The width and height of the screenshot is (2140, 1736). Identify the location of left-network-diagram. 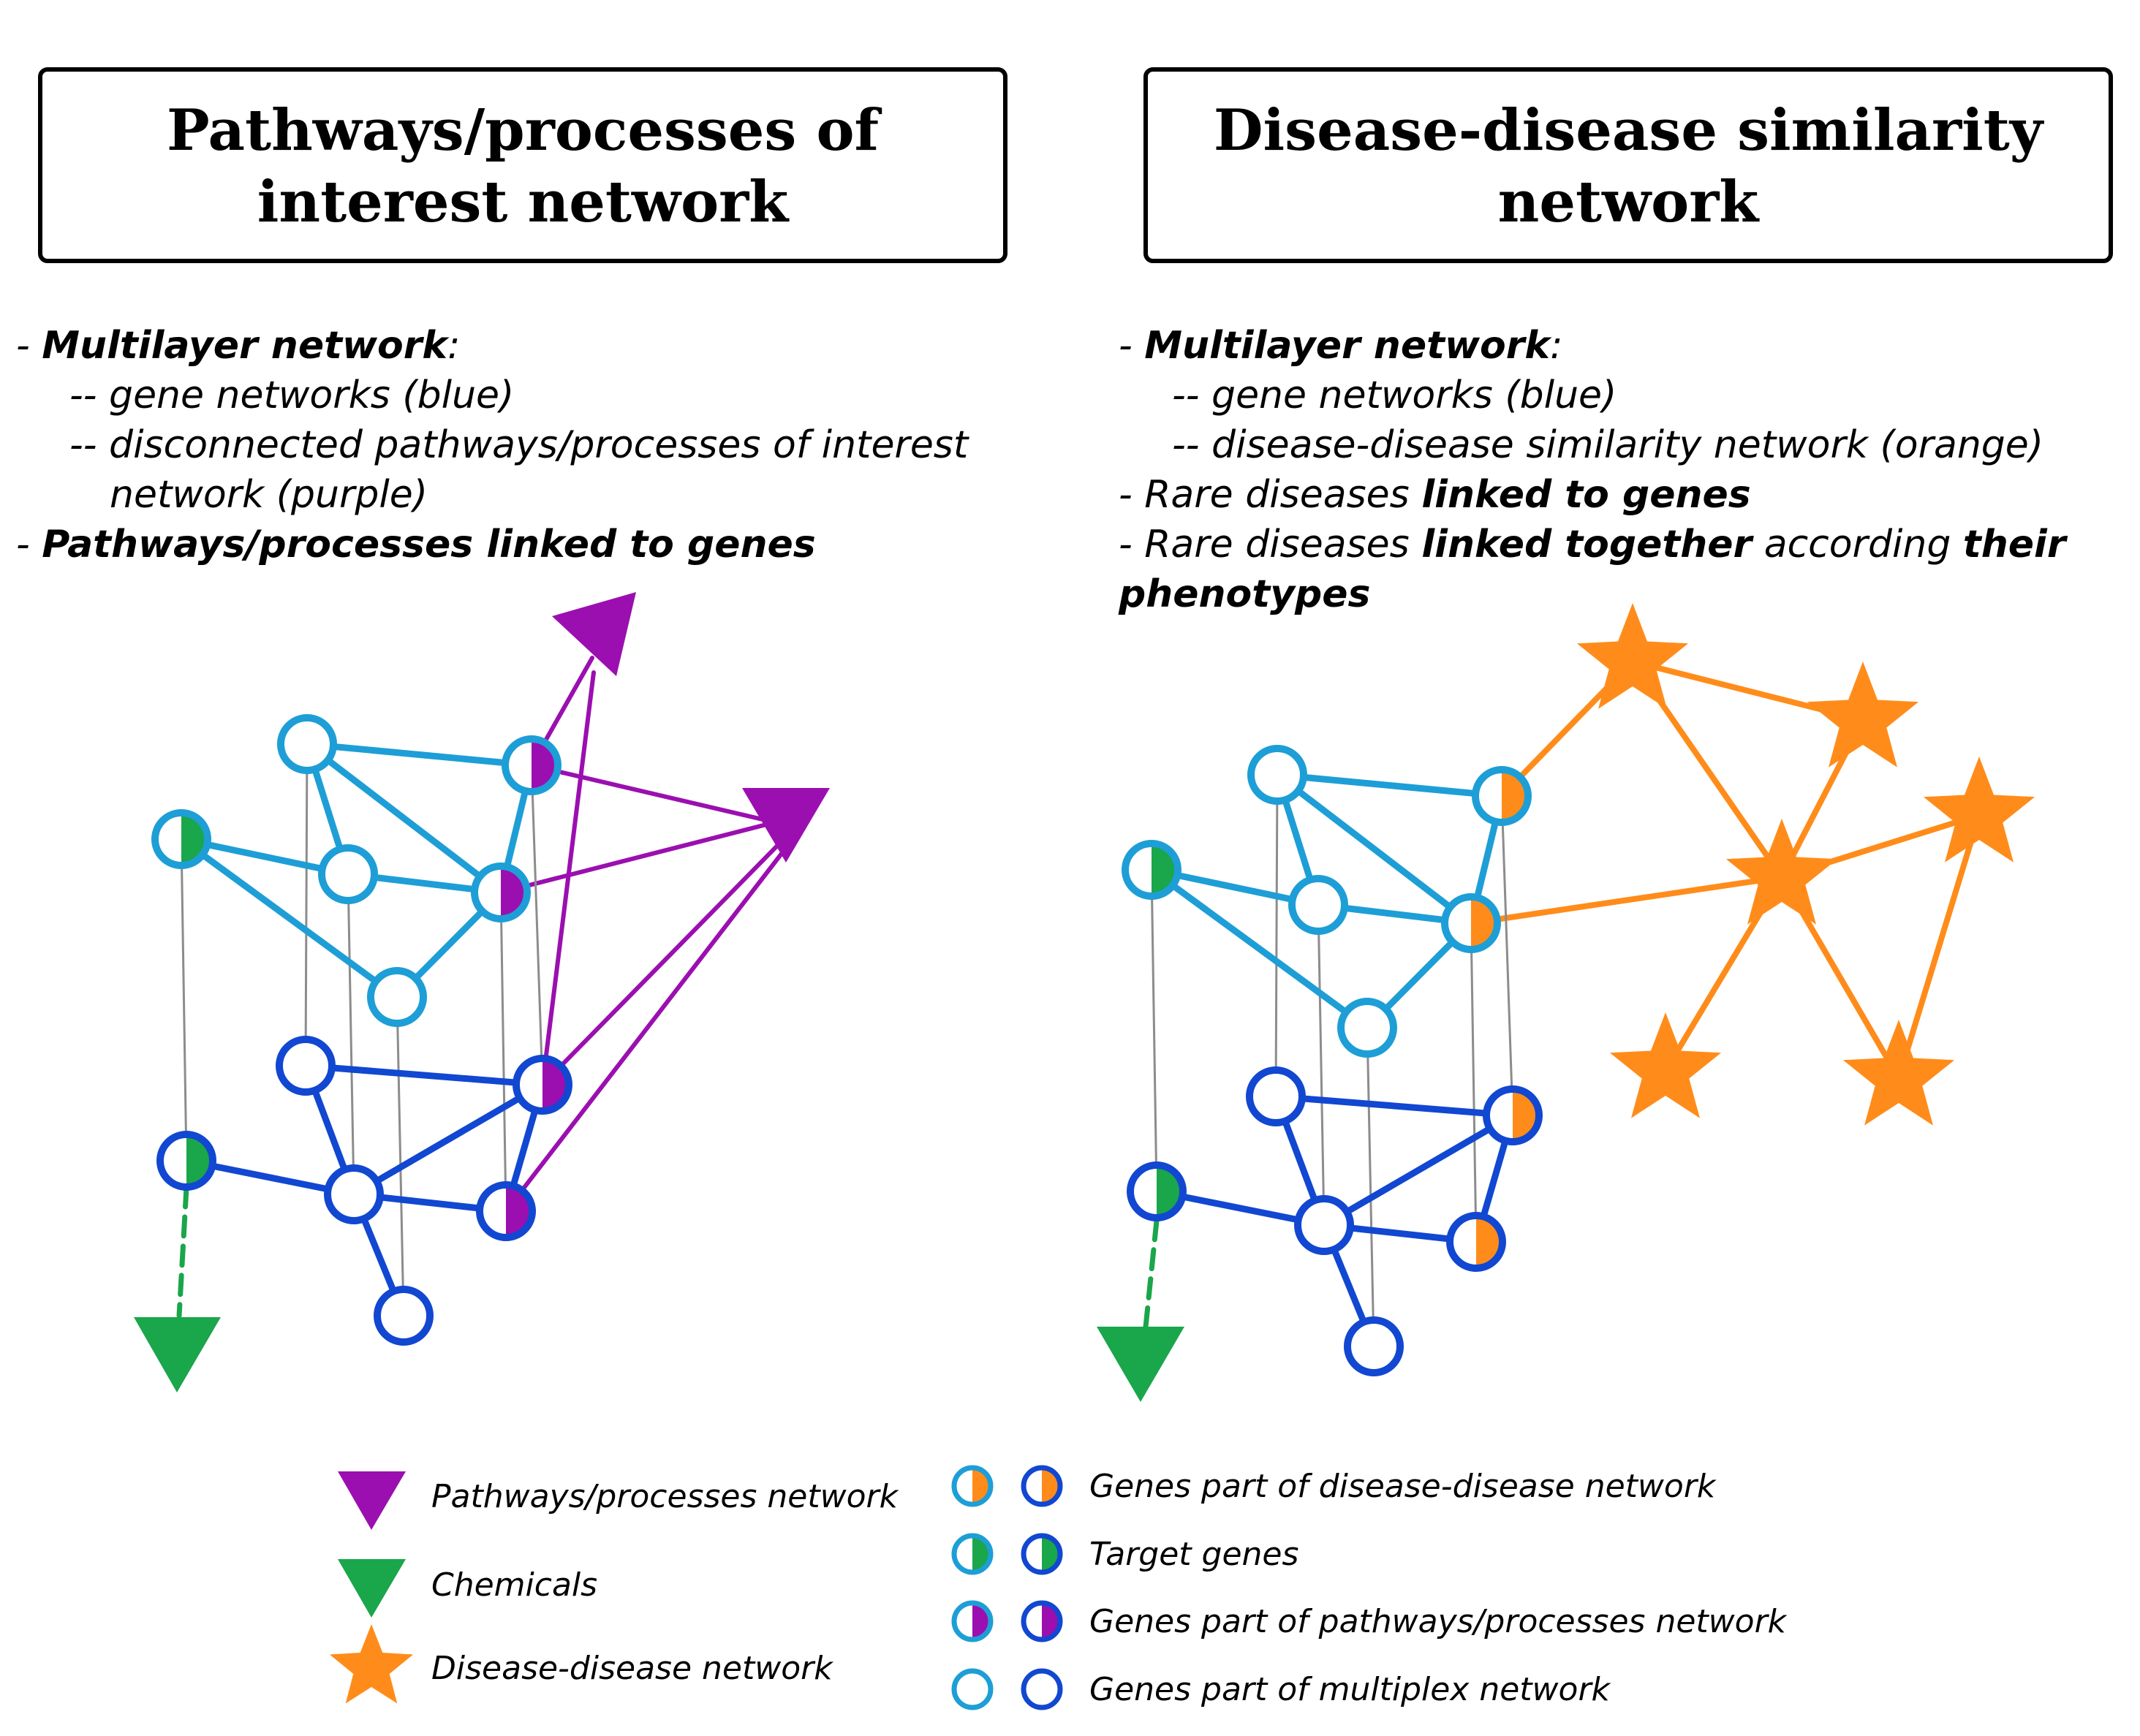
(482, 992).